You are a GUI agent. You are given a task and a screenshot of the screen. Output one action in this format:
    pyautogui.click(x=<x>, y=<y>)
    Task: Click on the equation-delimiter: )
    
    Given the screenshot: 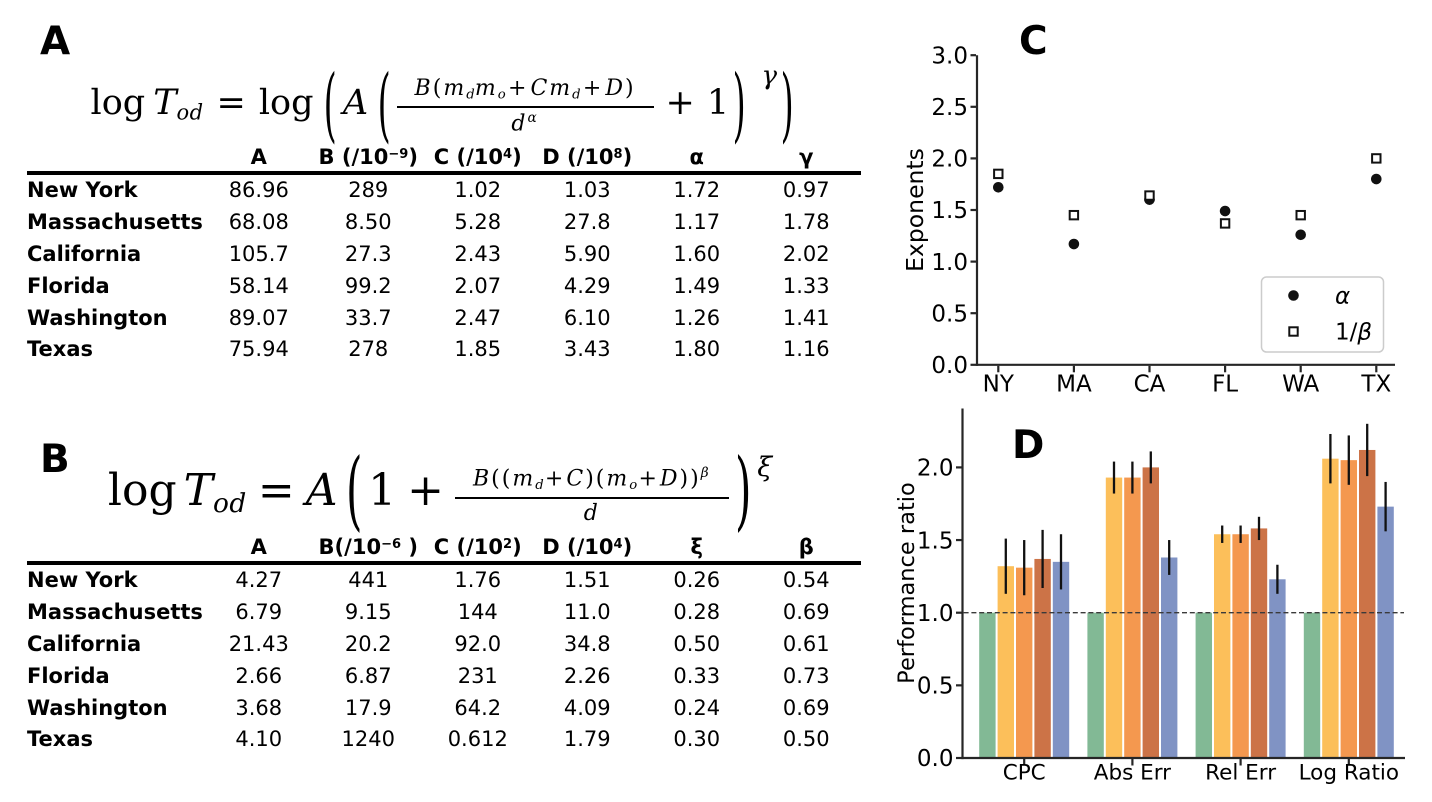 What is the action you would take?
    pyautogui.click(x=743, y=490)
    